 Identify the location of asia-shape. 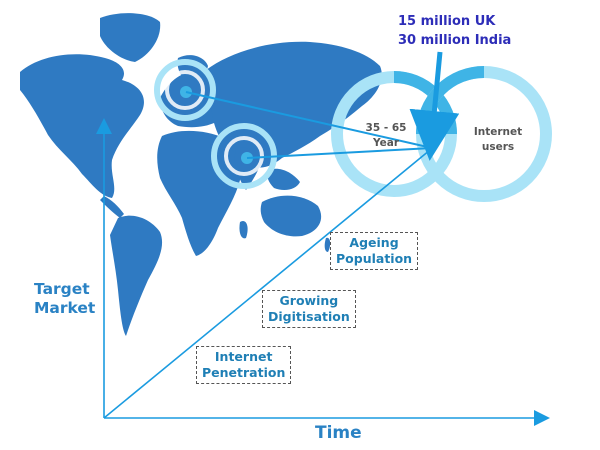
(293, 104).